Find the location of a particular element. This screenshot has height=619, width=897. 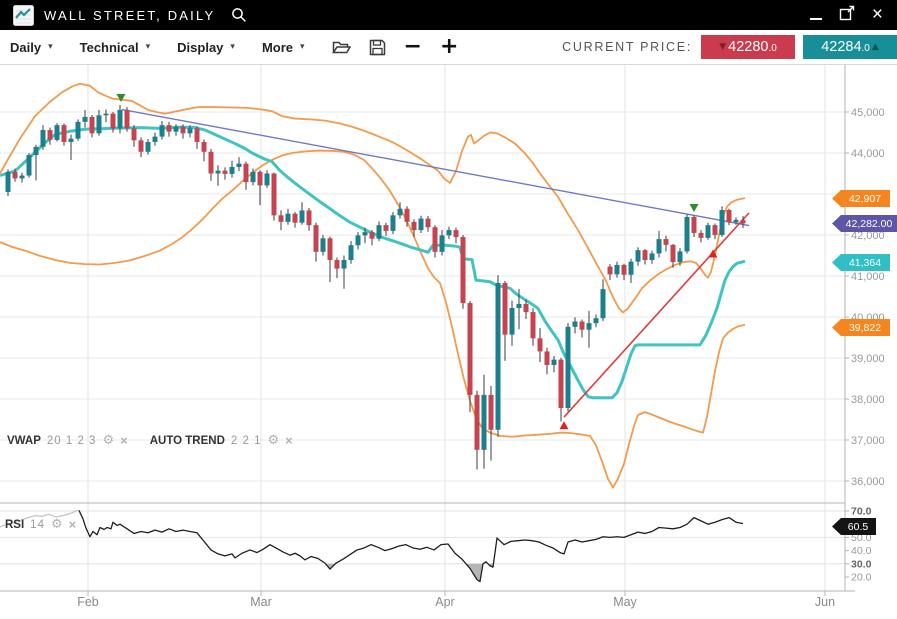

menu-more: More ▾ is located at coordinates (283, 47).